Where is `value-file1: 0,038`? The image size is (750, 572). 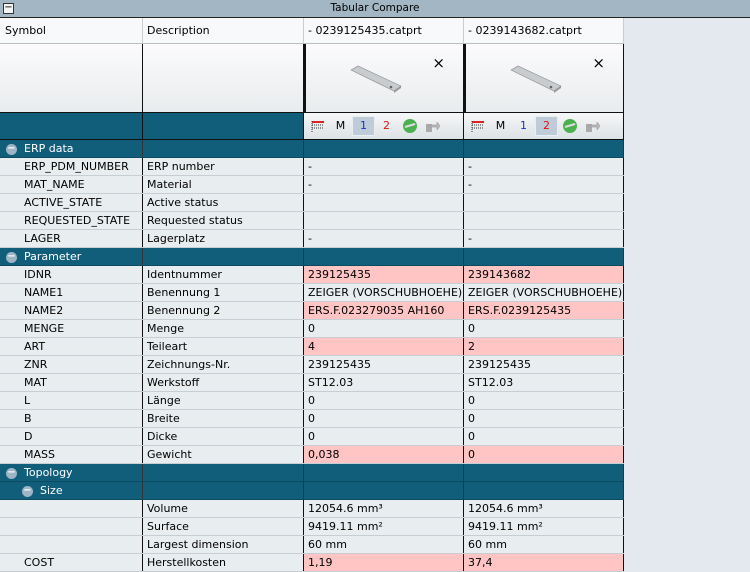 value-file1: 0,038 is located at coordinates (384, 454).